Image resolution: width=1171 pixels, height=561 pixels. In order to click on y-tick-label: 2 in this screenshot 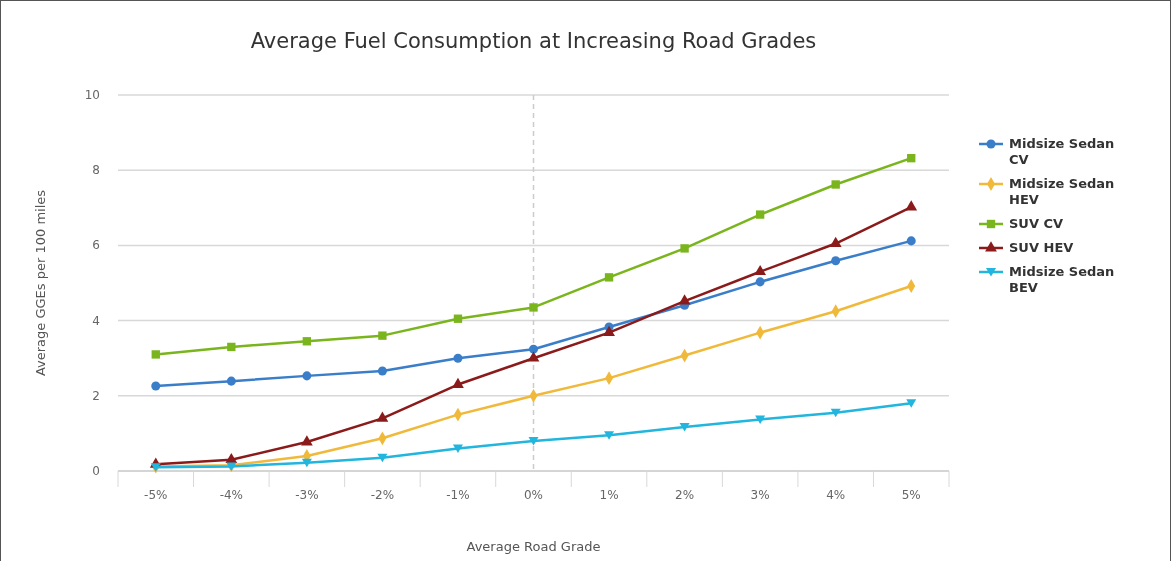, I will do `click(96, 395)`.